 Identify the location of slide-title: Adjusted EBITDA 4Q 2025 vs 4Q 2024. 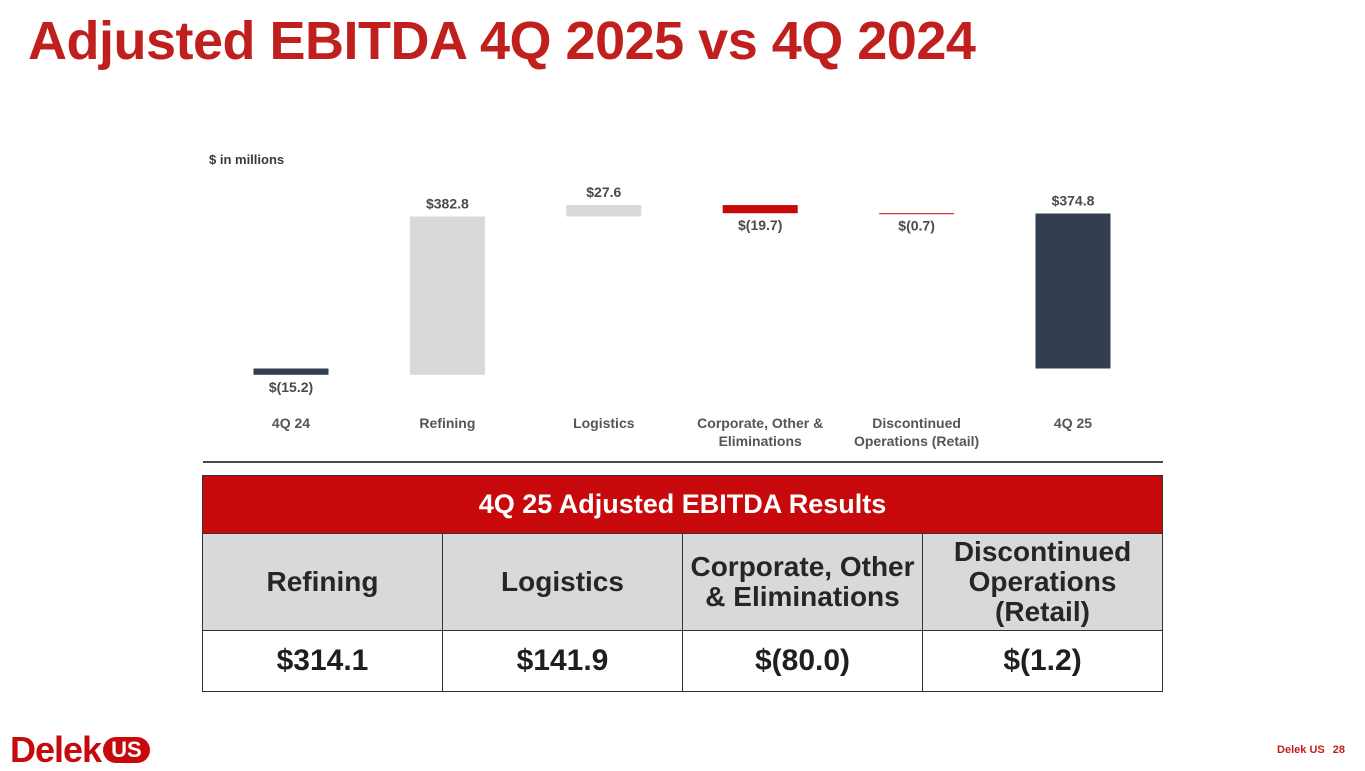
(502, 41).